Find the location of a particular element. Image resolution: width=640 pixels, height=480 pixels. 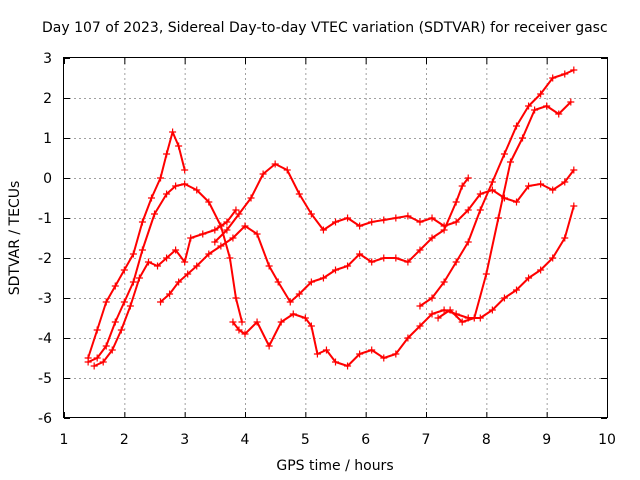

x-tick-label: 7 is located at coordinates (426, 440).